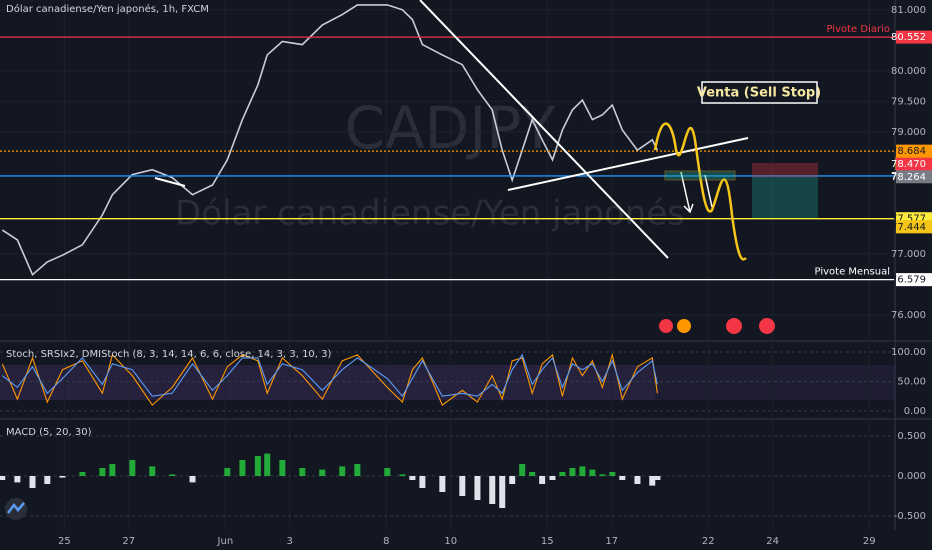  What do you see at coordinates (107, 9) in the screenshot?
I see `chart-title: Dólar canadiense/Yen japonés, 1h, FXCM` at bounding box center [107, 9].